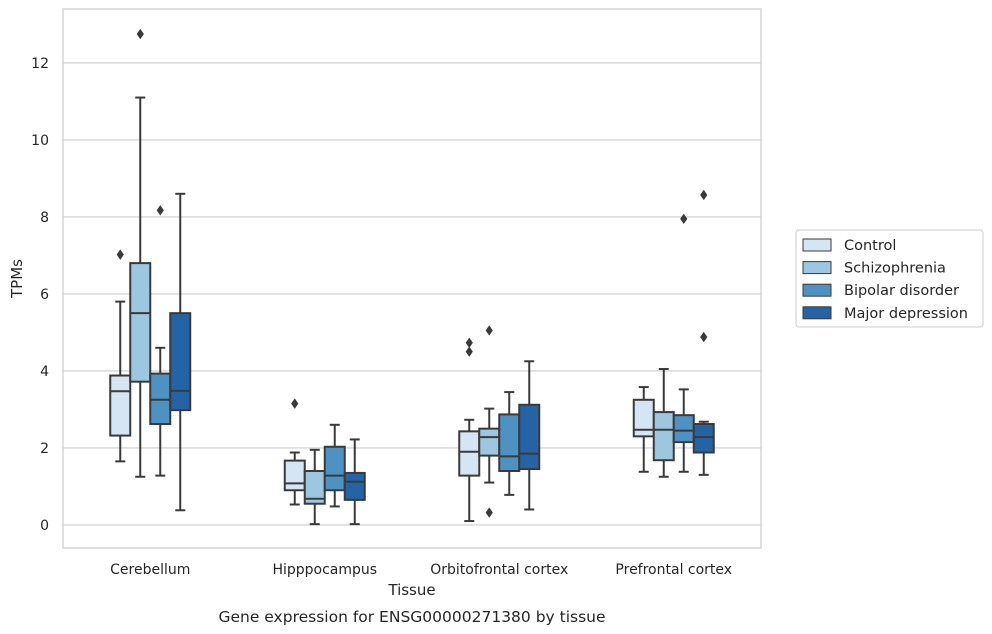 This screenshot has height=634, width=992. I want to click on legend-frame, so click(889, 278).